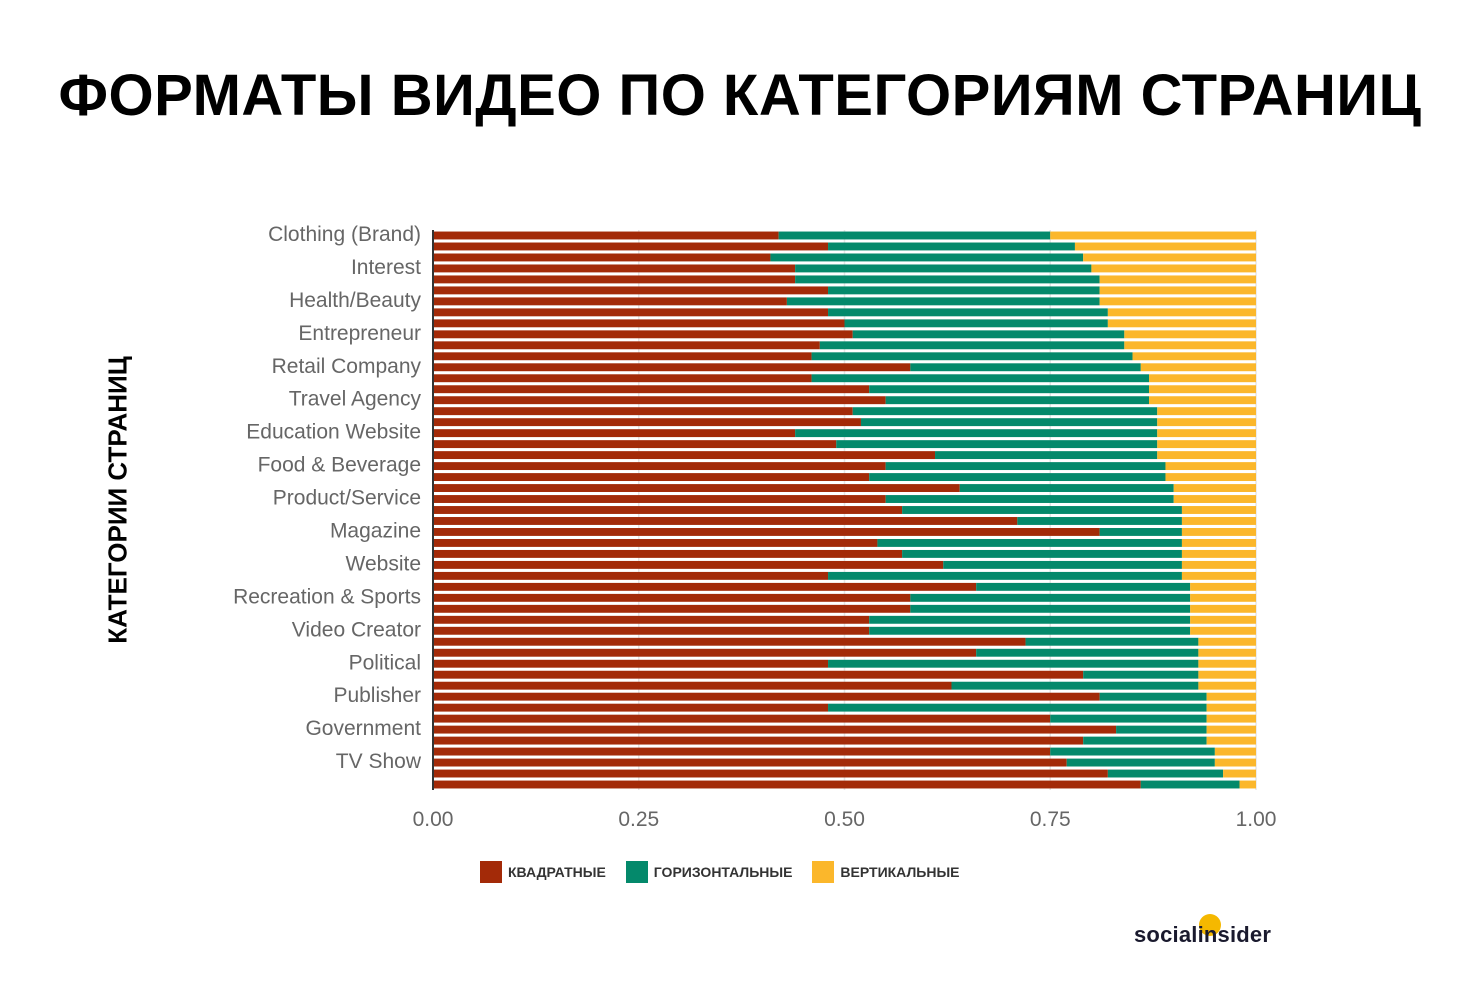 The image size is (1480, 1000). Describe the element at coordinates (333, 432) in the screenshot. I see `category-label: Education Website` at that location.